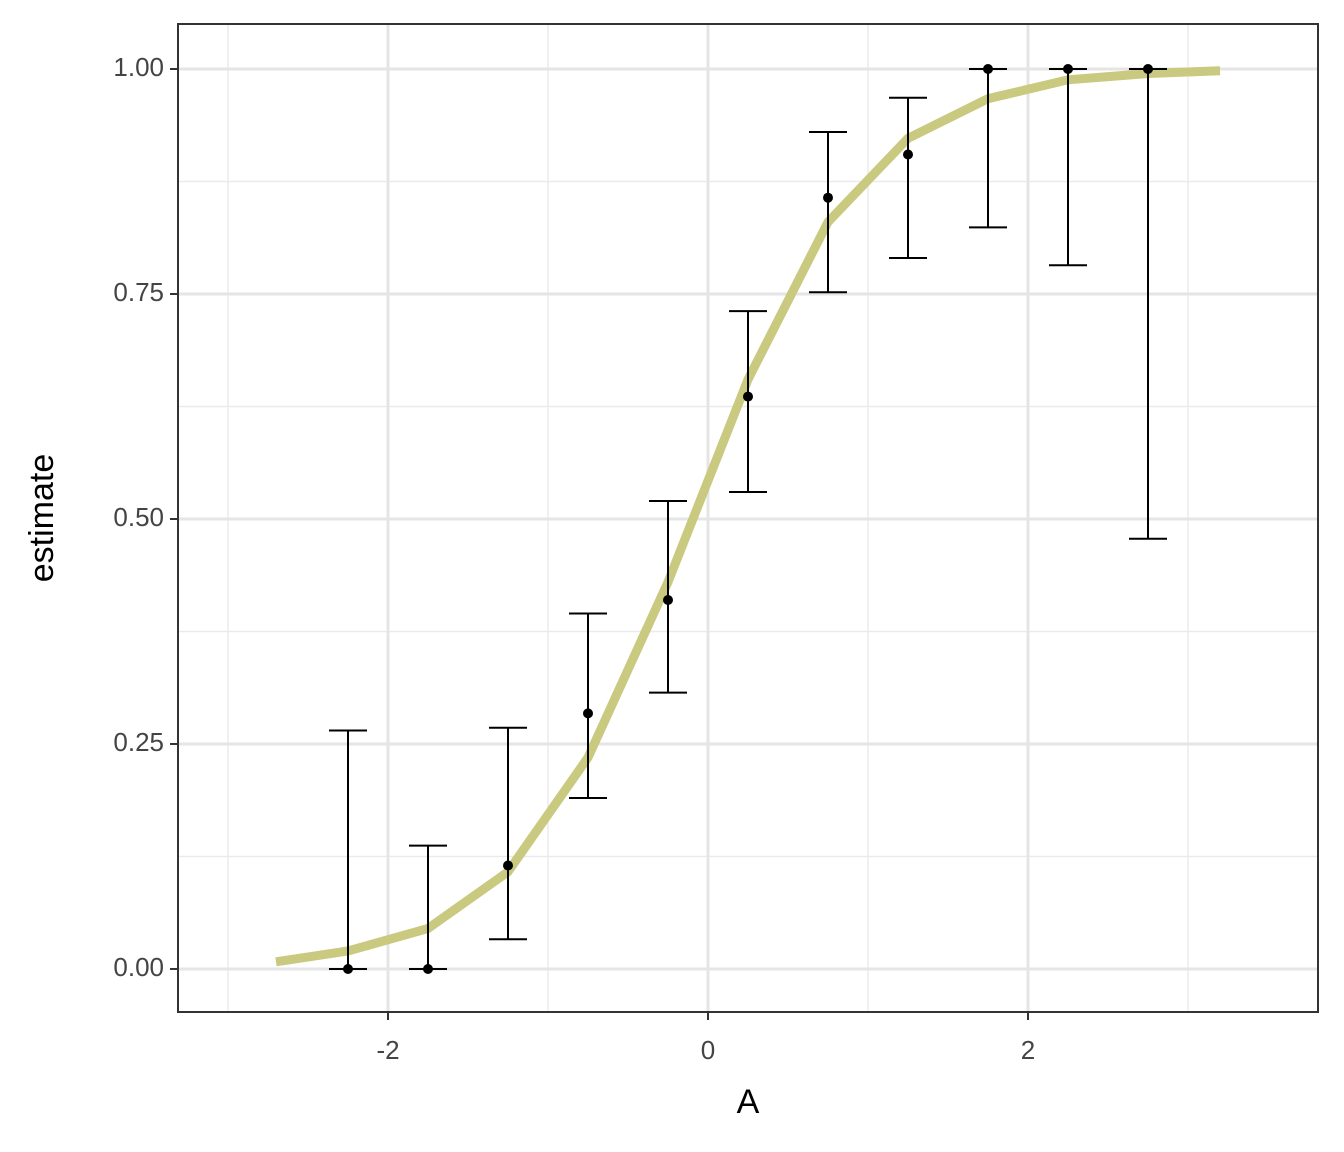 This screenshot has height=1152, width=1344. What do you see at coordinates (138, 67) in the screenshot?
I see `y-tick-label: 1.00` at bounding box center [138, 67].